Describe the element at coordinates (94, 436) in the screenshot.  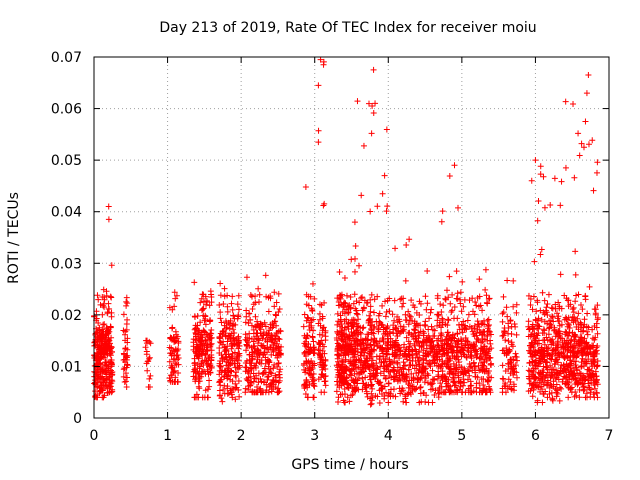
I see `x-tick-label: 0` at that location.